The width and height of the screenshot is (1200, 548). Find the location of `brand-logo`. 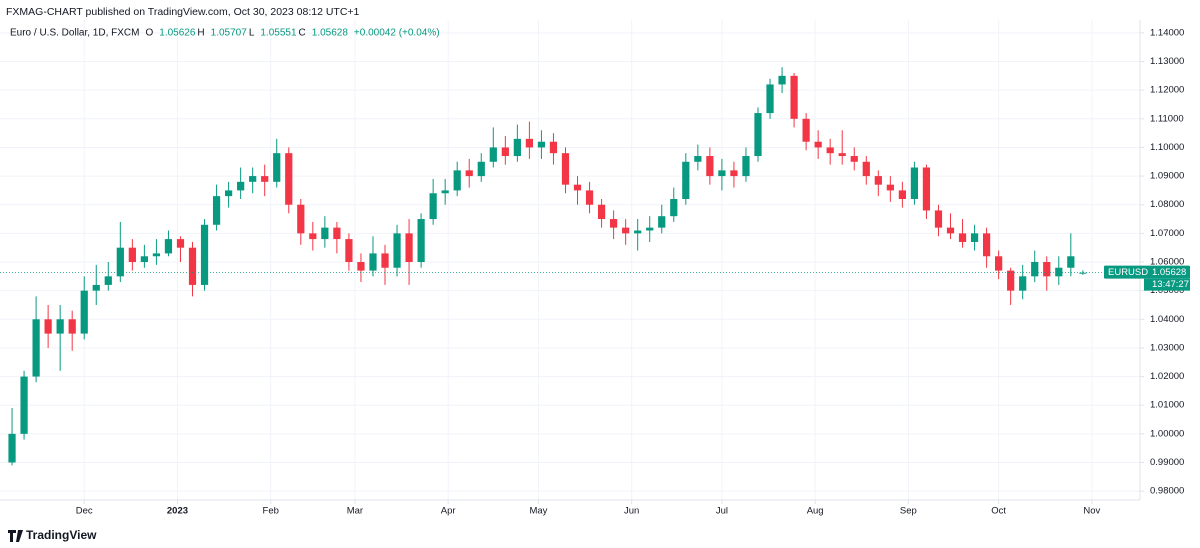

brand-logo is located at coordinates (15, 536).